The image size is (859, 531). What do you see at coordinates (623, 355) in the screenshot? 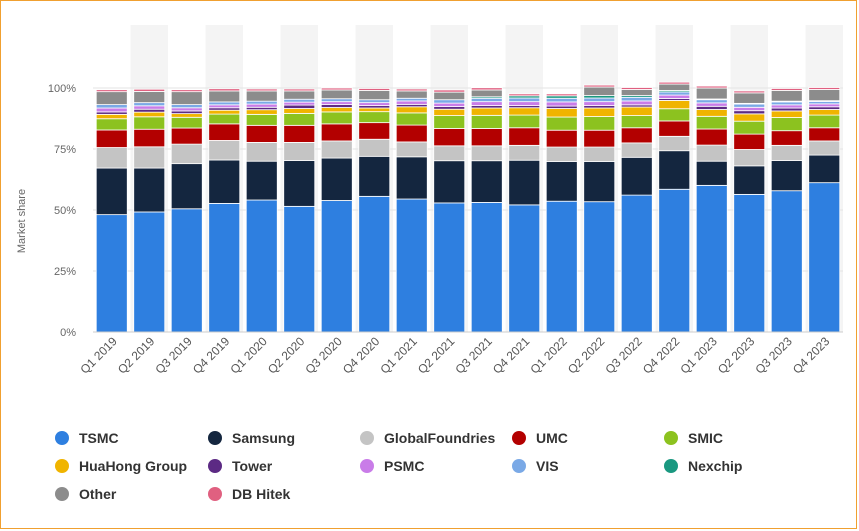
I see `x-tick-label: Q3 2022` at bounding box center [623, 355].